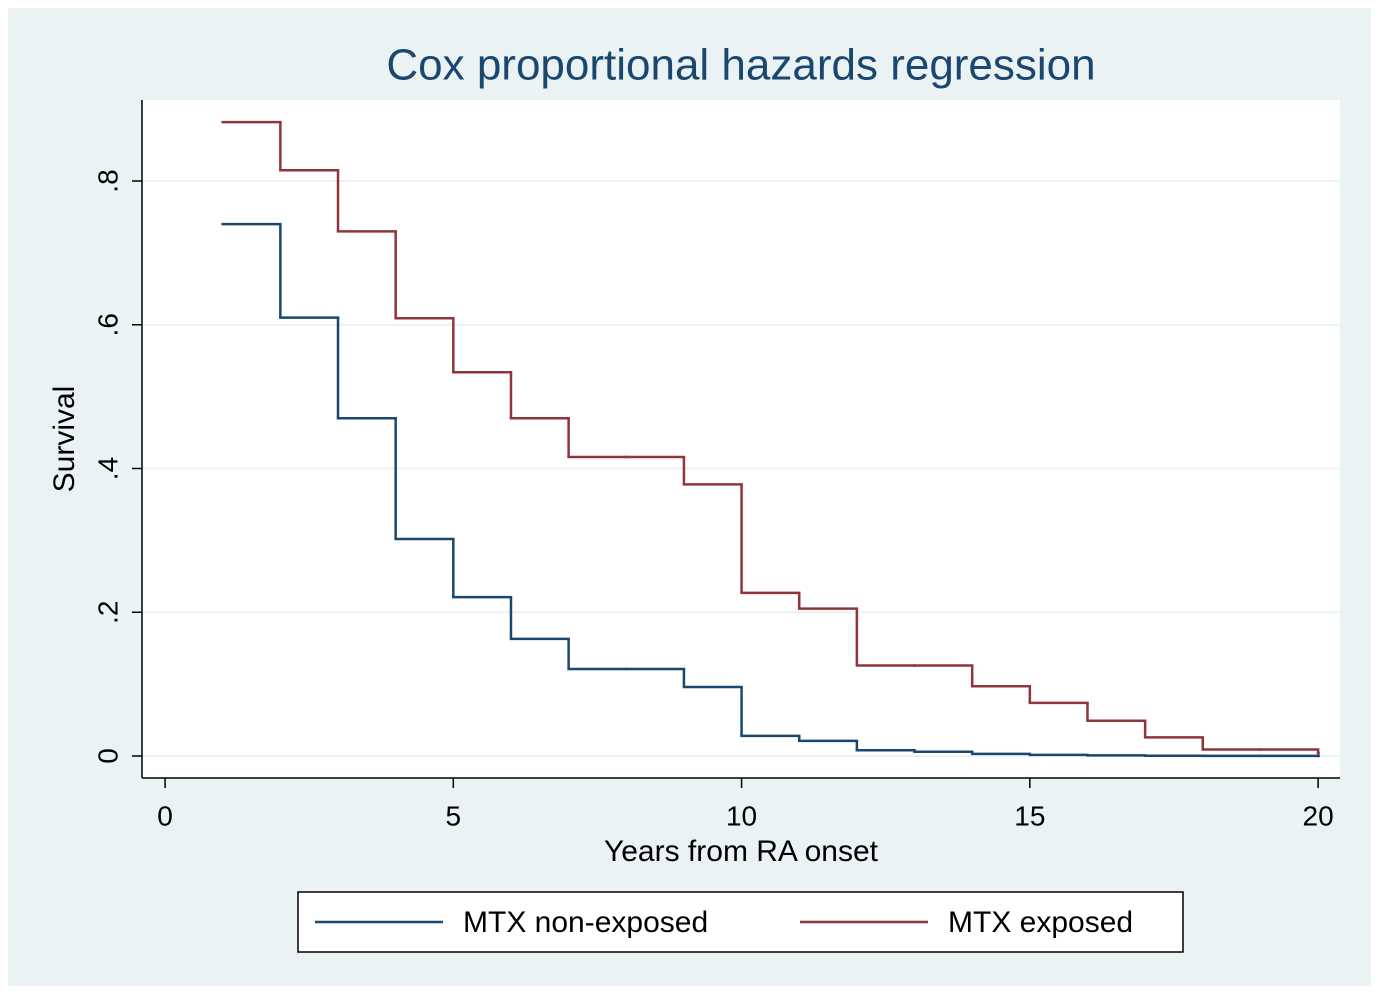 Image resolution: width=1379 pixels, height=994 pixels. I want to click on legend-label: MTX non-exposed, so click(585, 922).